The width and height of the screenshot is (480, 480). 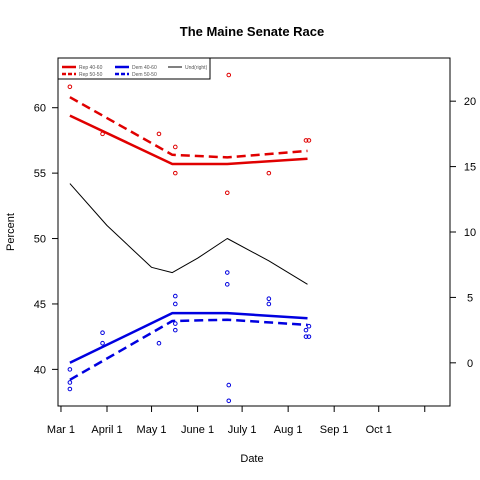 I want to click on y-axis-left: 40 45 50 55 60, so click(x=46, y=239).